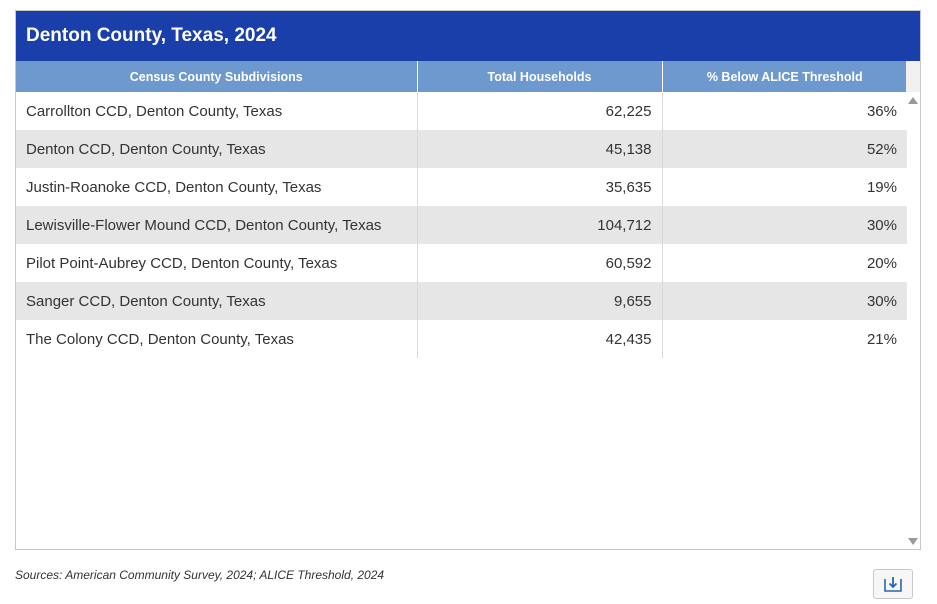 The image size is (937, 604). Describe the element at coordinates (217, 339) in the screenshot. I see `cell-subdivision: The Colony CCD, Denton County, Texas` at that location.